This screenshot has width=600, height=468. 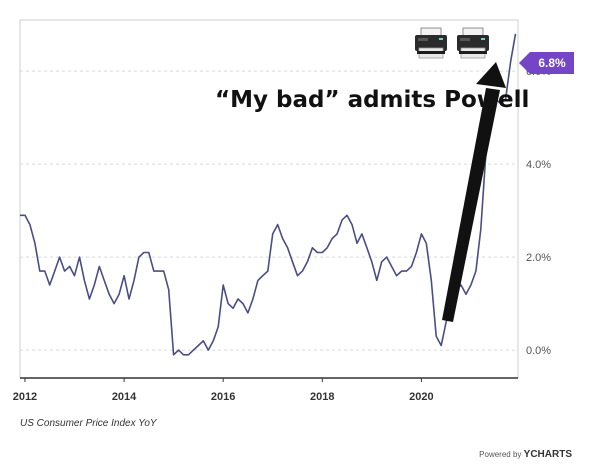 I want to click on brand-prefix: Powered by, so click(x=500, y=454).